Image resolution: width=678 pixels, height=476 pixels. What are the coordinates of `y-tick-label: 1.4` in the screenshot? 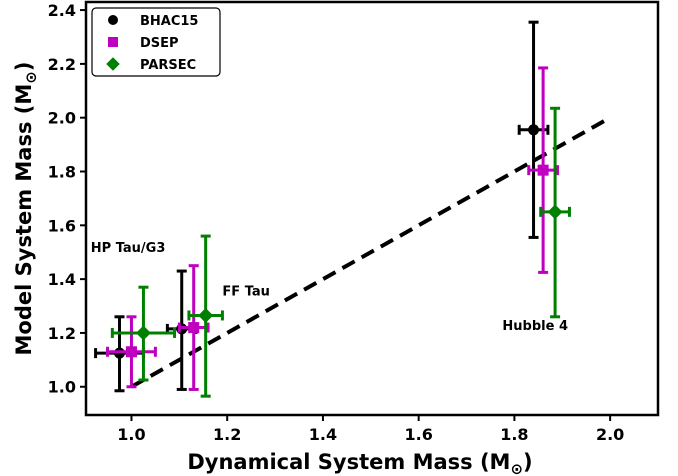 It's located at (62, 279).